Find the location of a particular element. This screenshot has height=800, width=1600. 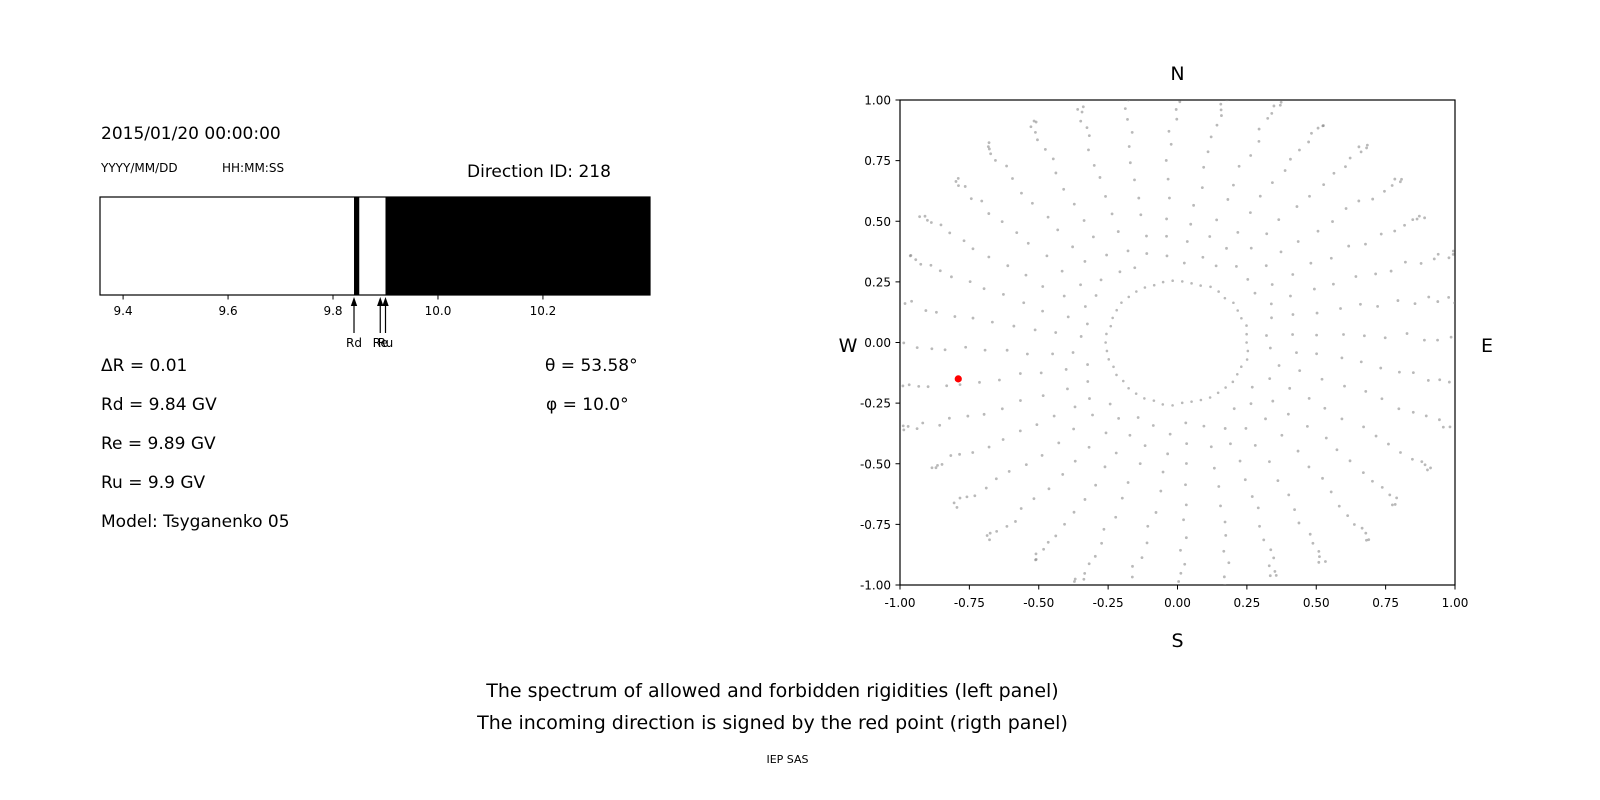

x-tick-label: -0.50 is located at coordinates (1038, 603).